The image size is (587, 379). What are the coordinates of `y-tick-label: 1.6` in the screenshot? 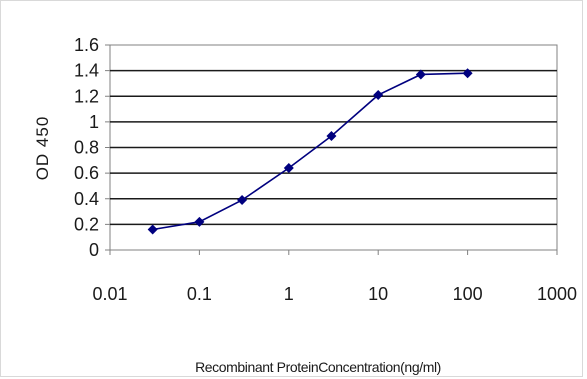 It's located at (86, 45).